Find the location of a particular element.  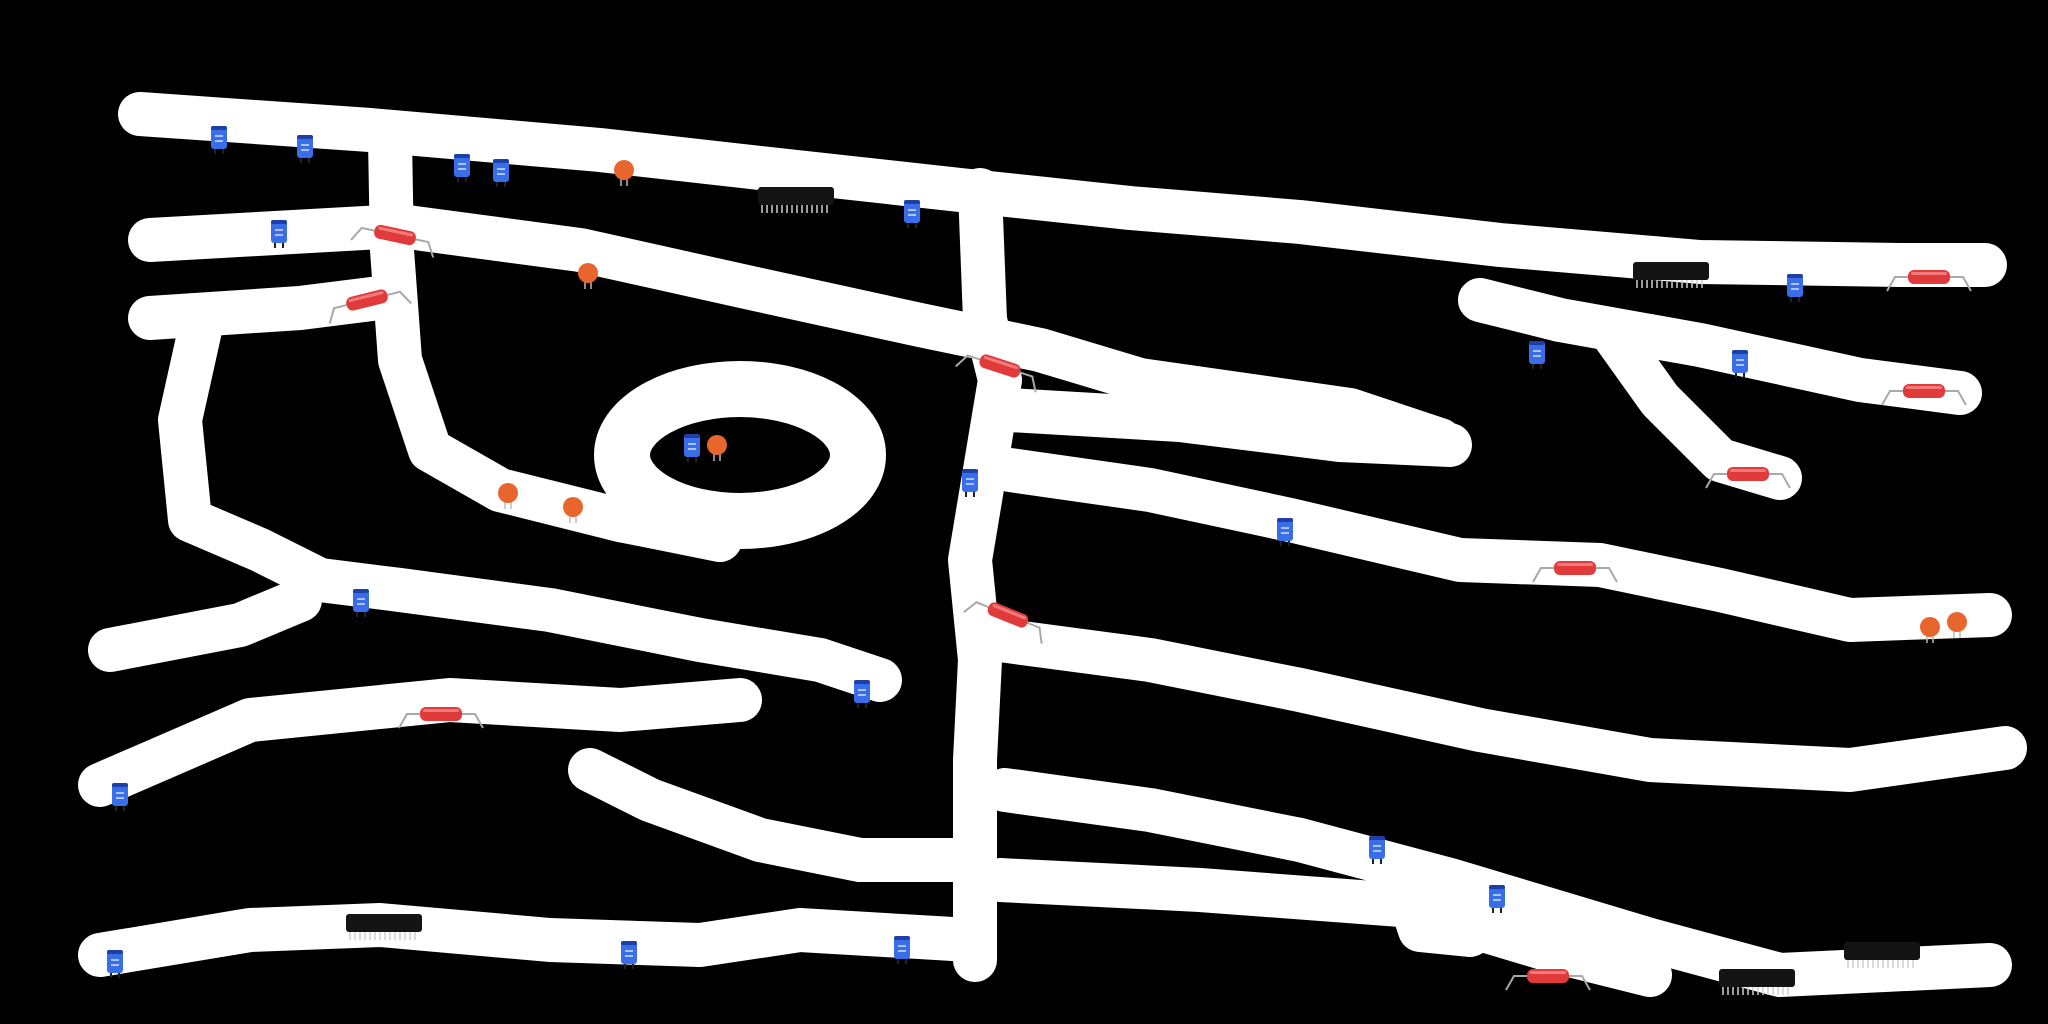

track-diagonal is located at coordinates (780, 815).